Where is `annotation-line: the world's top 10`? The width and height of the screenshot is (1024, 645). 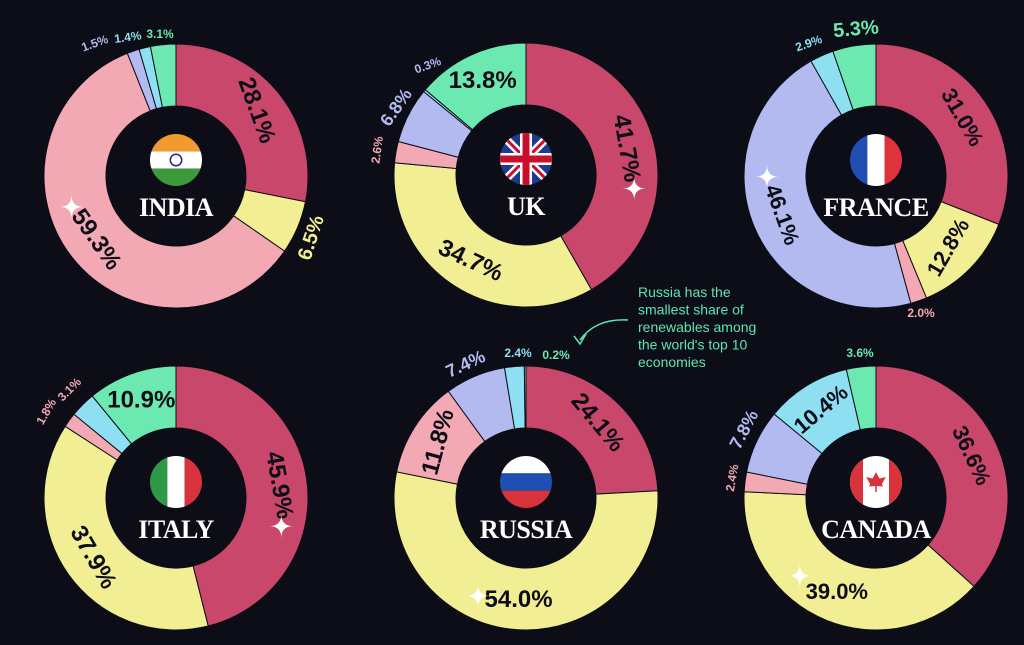 annotation-line: the world's top 10 is located at coordinates (693, 345).